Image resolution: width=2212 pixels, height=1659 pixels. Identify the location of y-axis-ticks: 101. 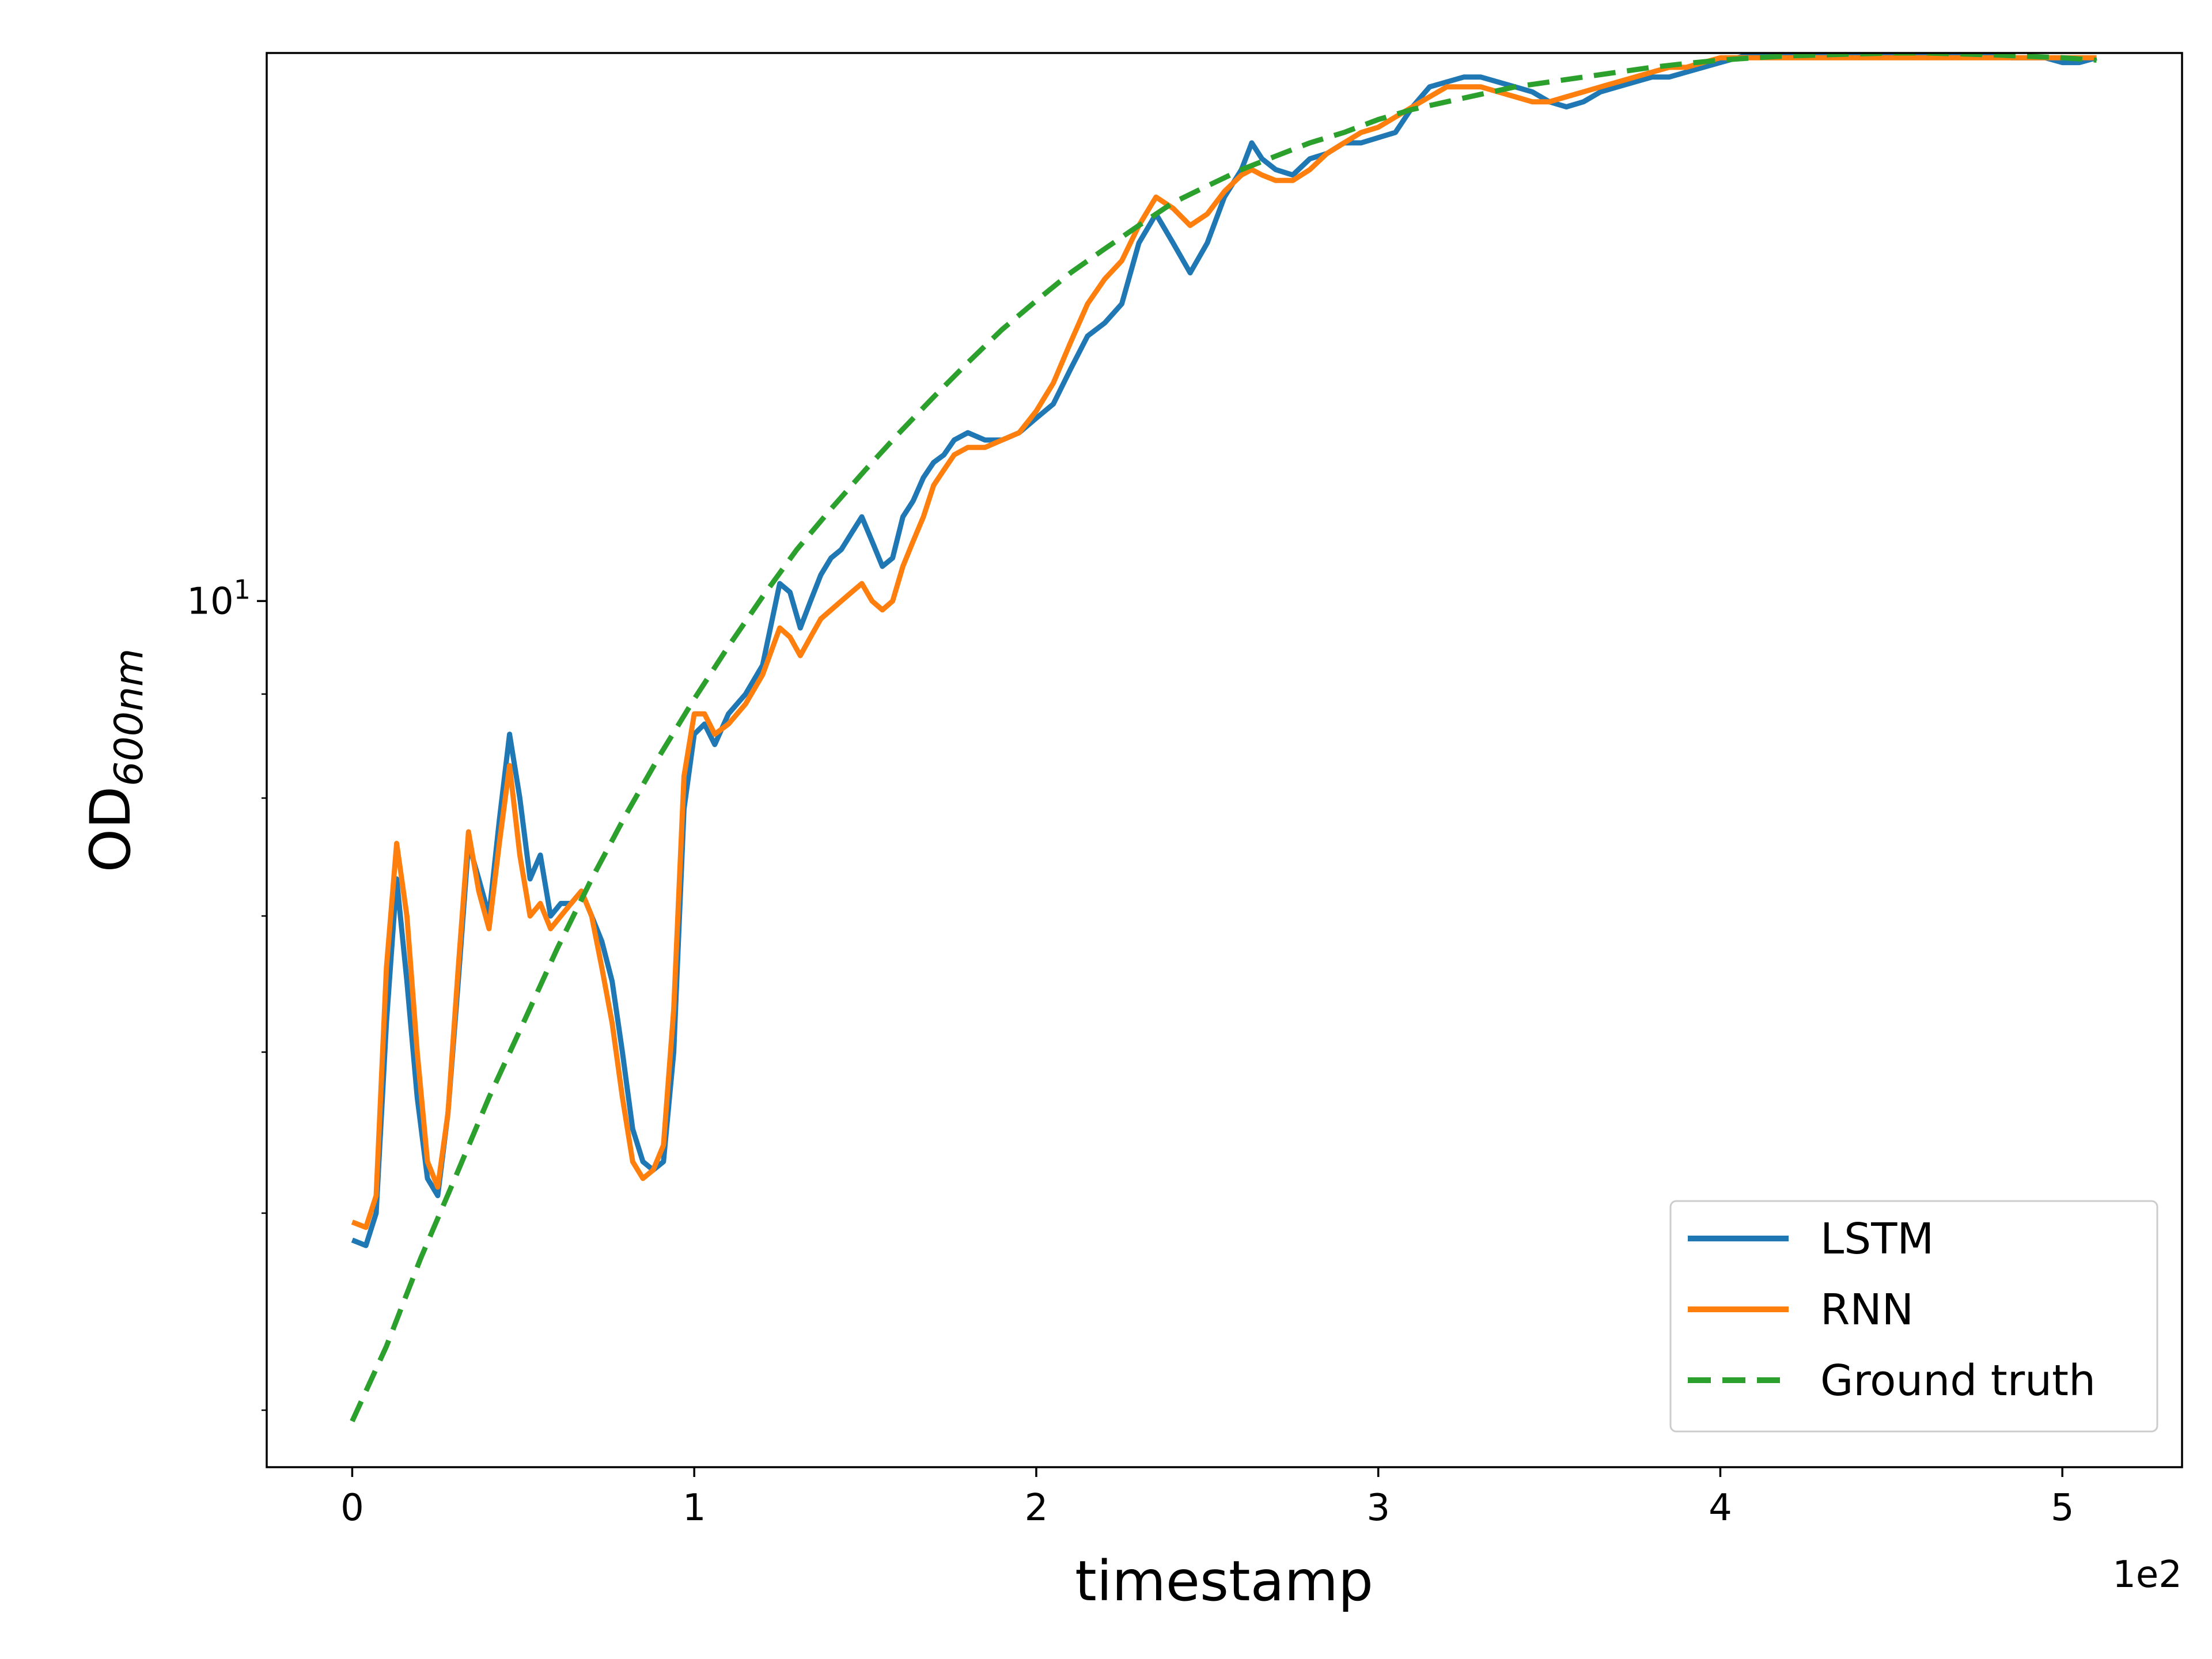
(227, 992).